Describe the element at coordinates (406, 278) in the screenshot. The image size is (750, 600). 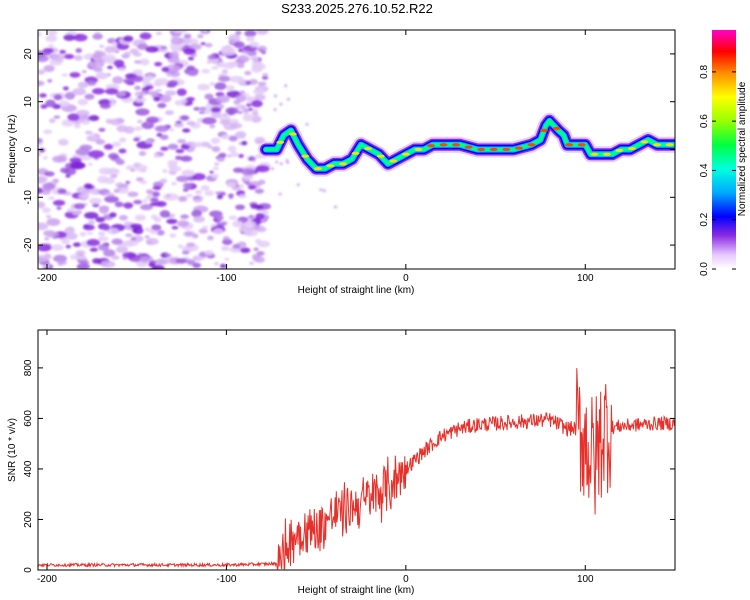
I see `x-tick-label: 0` at that location.